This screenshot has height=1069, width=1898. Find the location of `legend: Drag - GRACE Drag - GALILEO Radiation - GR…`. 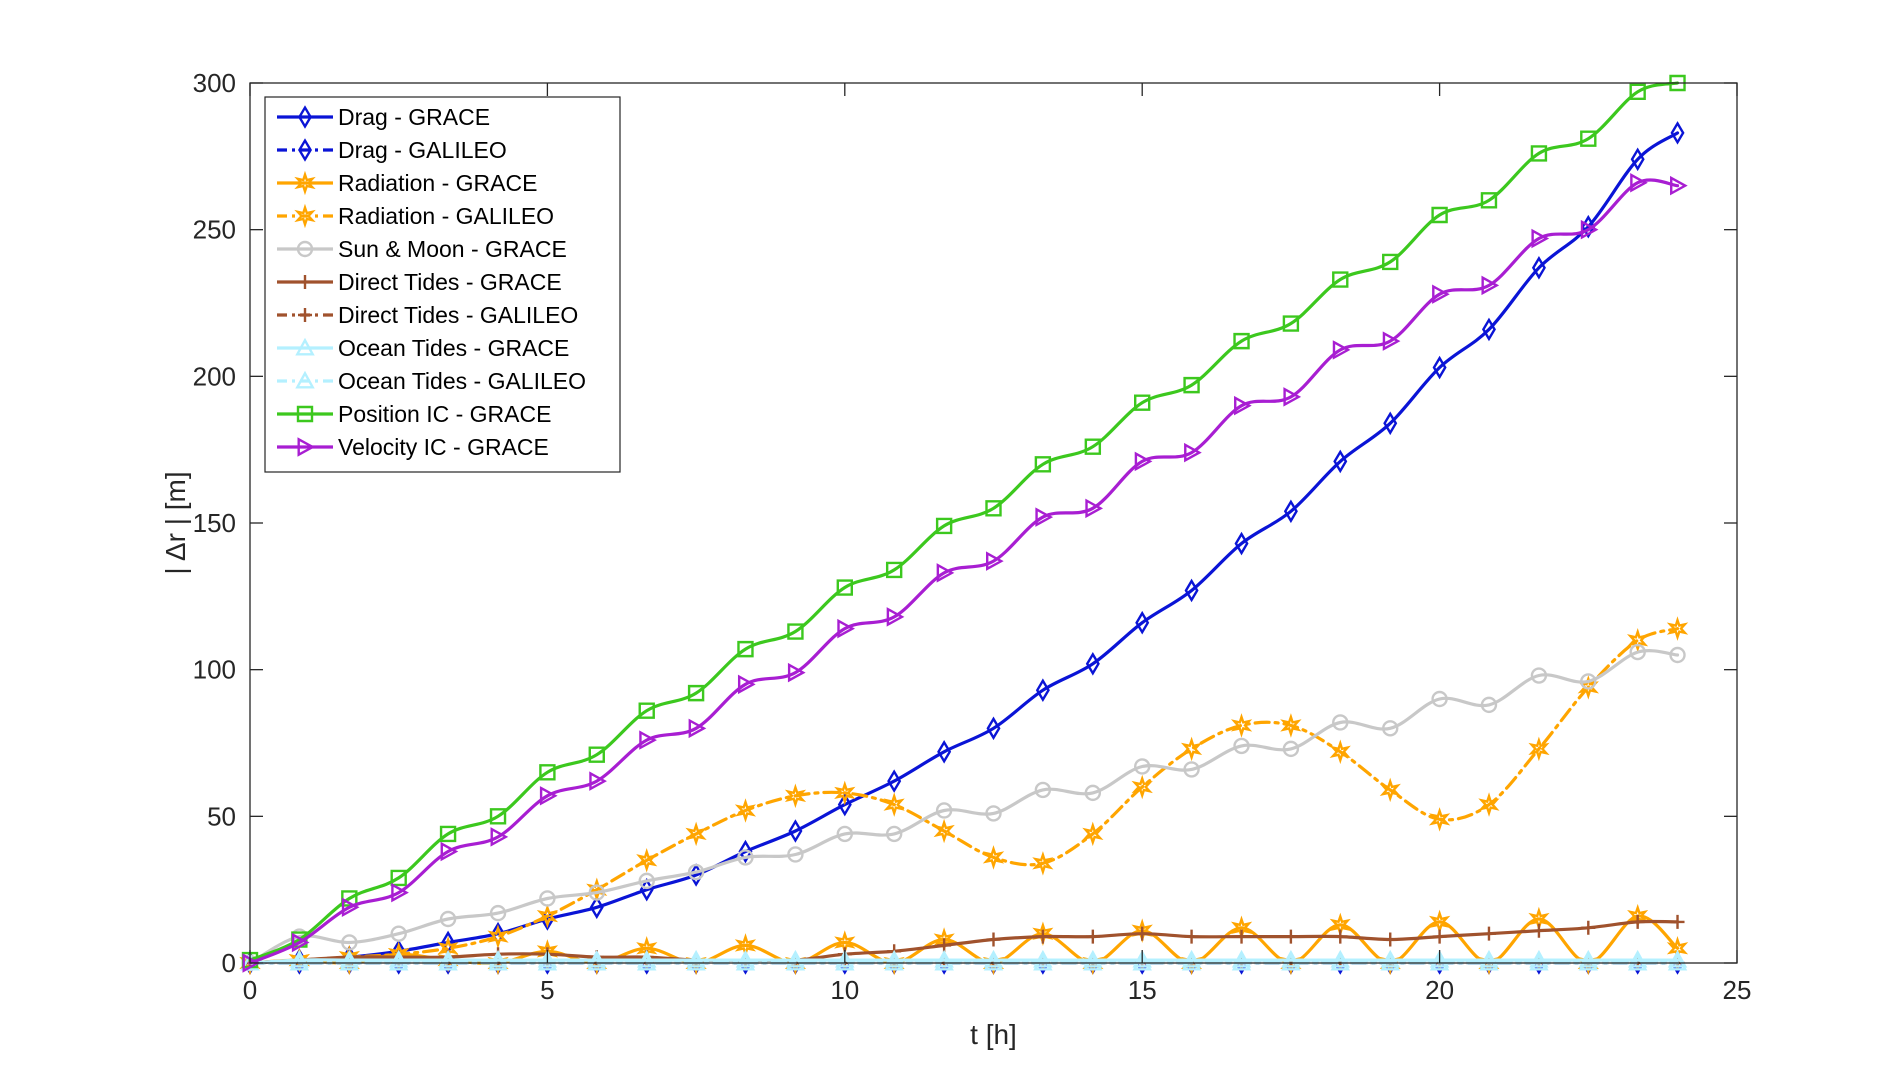

legend: Drag - GRACE Drag - GALILEO Radiation - GR… is located at coordinates (442, 284).